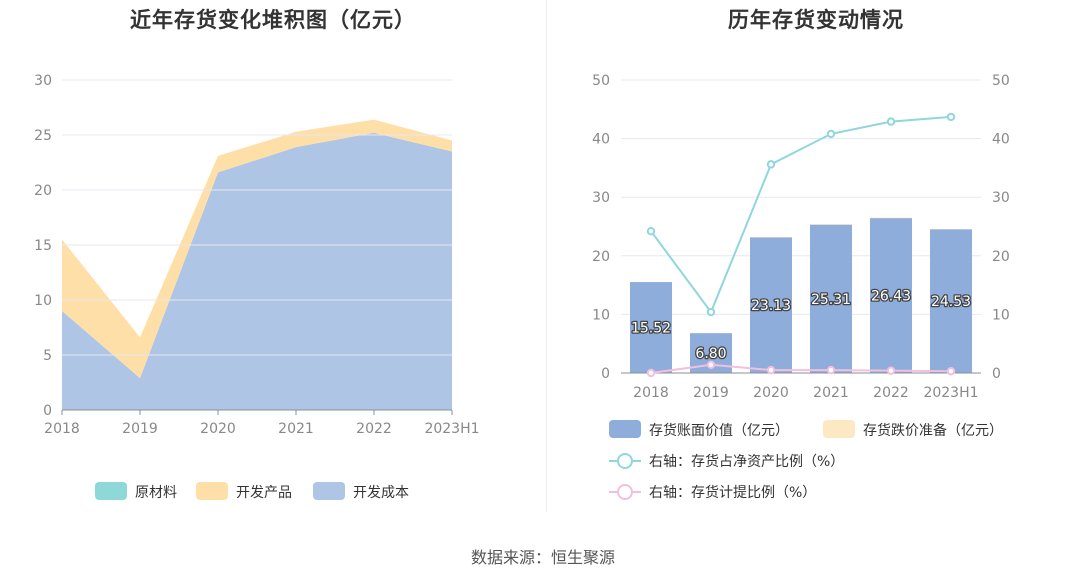 The image size is (1086, 582). I want to click on legend-label: 开发产品, so click(264, 493).